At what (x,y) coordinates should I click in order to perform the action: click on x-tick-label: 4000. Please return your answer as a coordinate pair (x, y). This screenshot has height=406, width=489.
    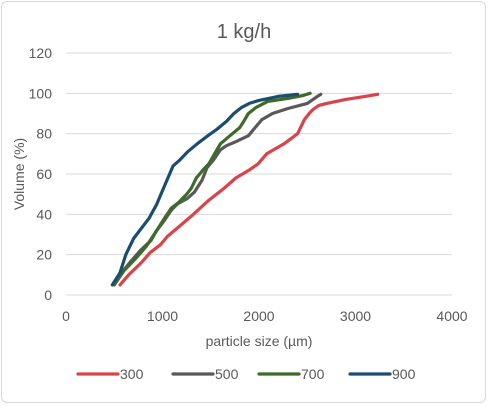
    Looking at the image, I should click on (451, 316).